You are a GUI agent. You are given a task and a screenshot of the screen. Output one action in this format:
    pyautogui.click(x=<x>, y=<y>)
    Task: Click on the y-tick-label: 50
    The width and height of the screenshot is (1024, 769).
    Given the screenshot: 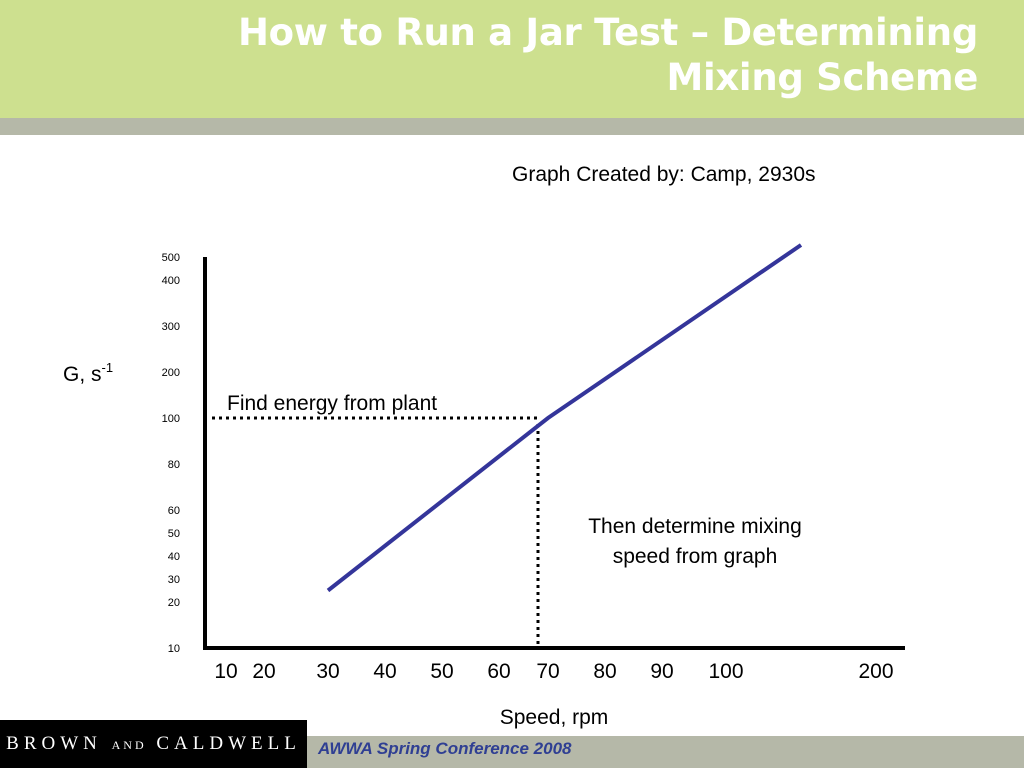 What is the action you would take?
    pyautogui.click(x=174, y=534)
    